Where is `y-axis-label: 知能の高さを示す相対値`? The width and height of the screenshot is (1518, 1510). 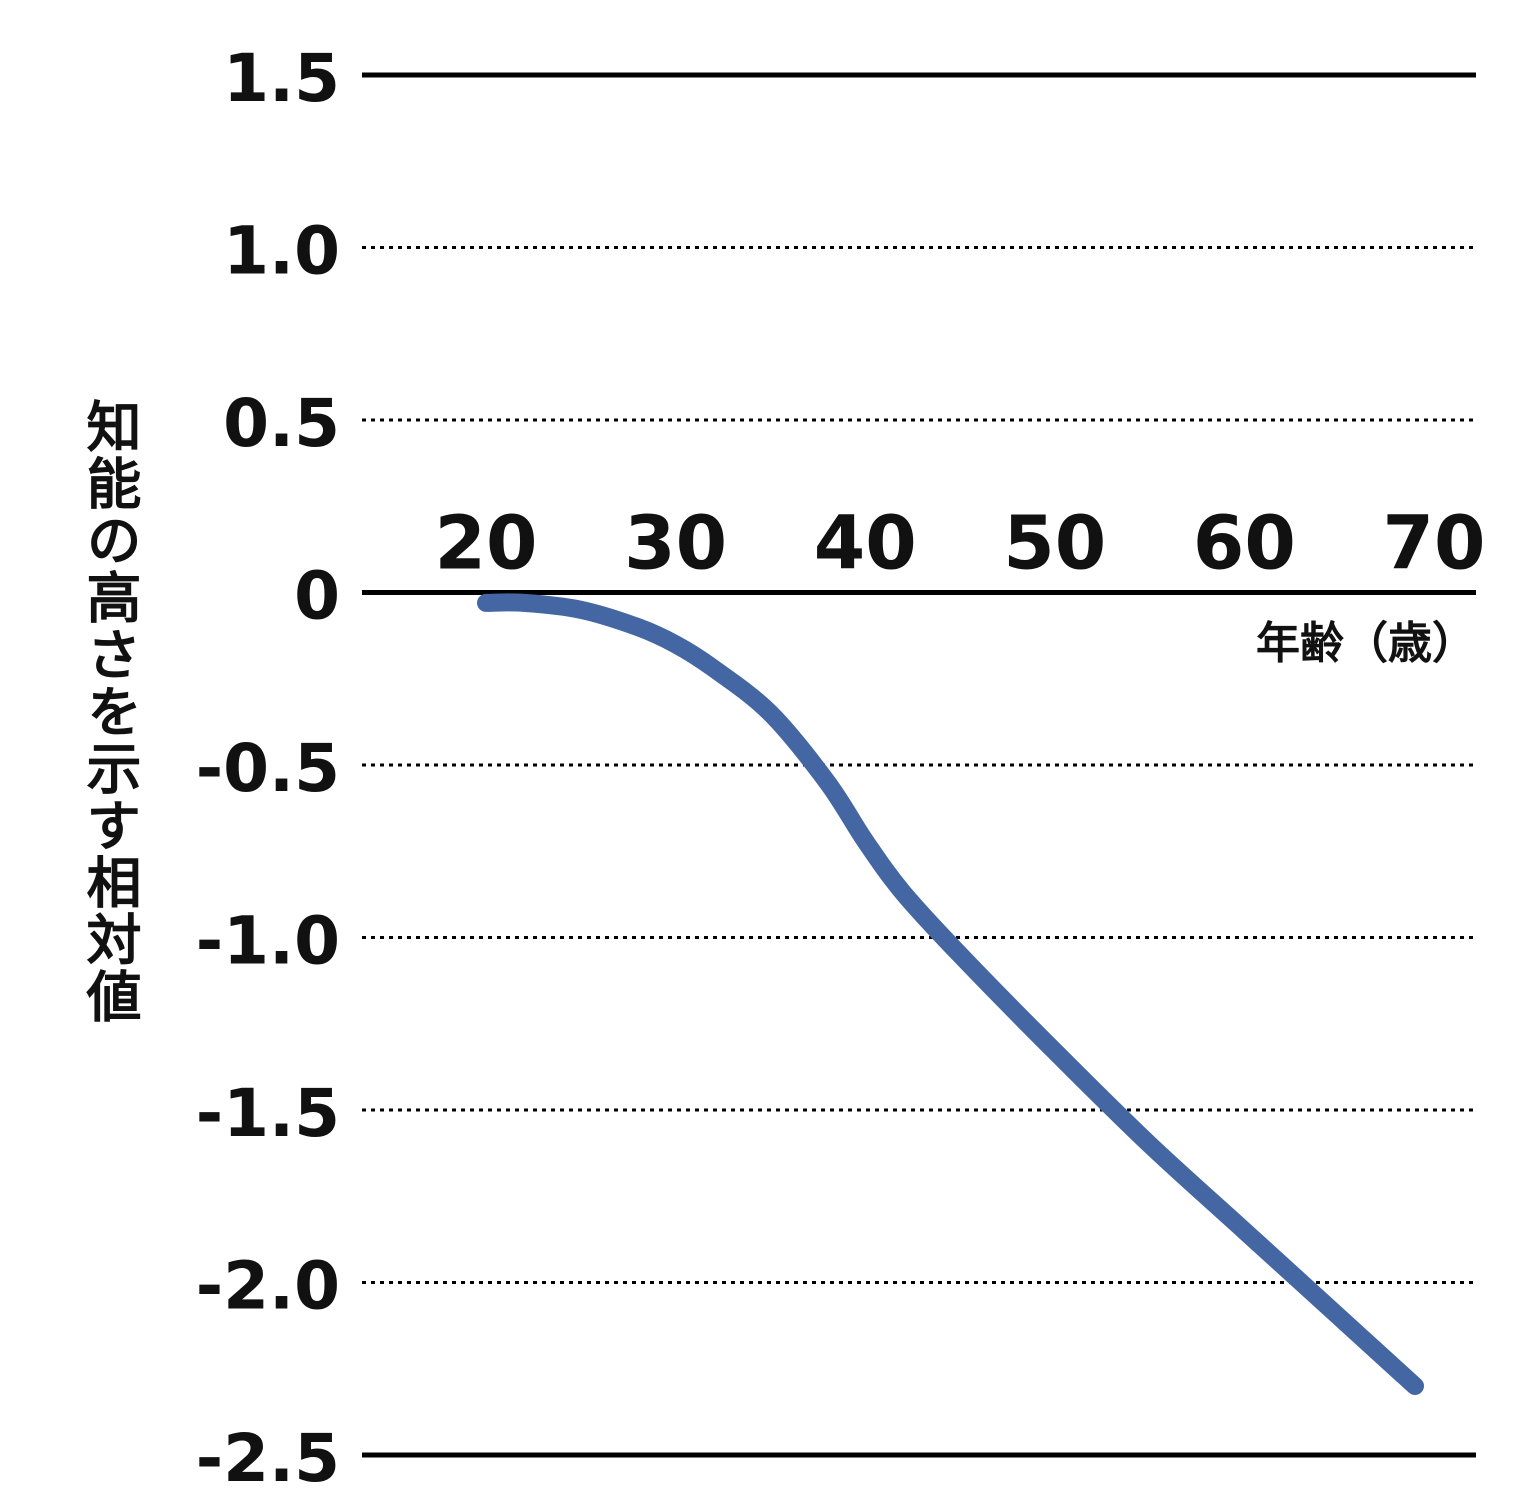 y-axis-label: 知能の高さを示す相対値 is located at coordinates (109, 711).